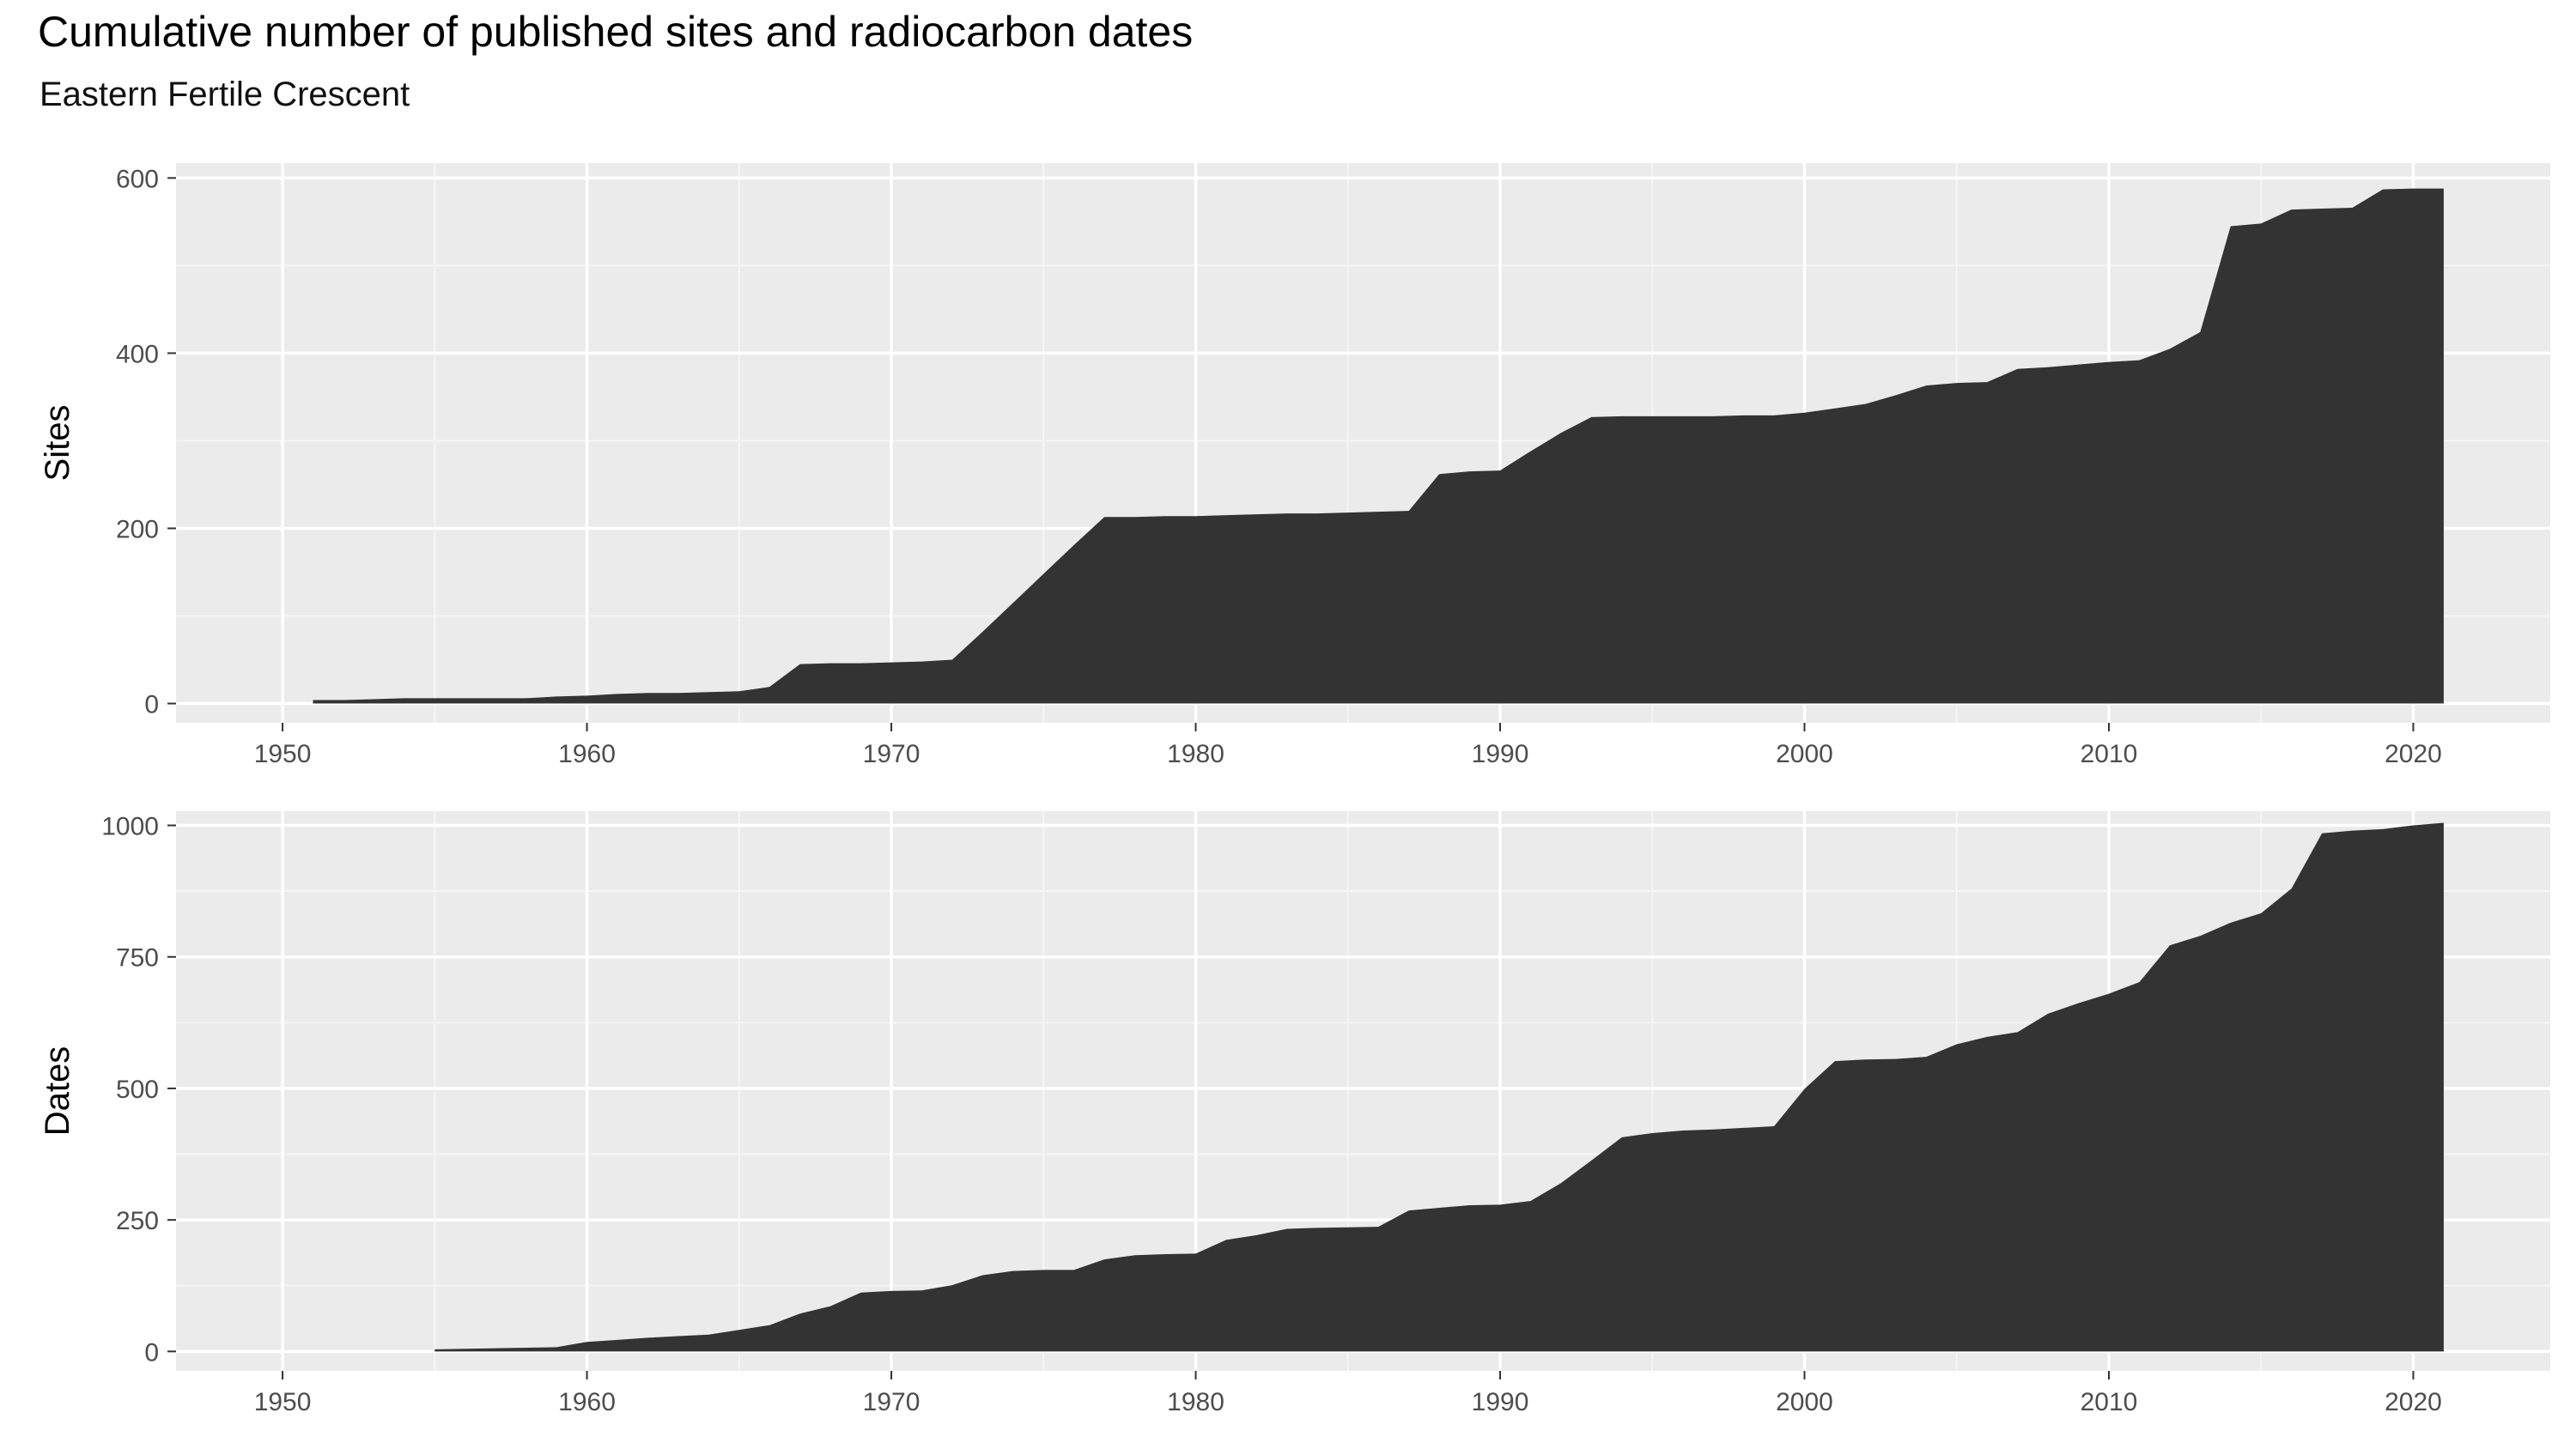  What do you see at coordinates (58, 1091) in the screenshot?
I see `y-axis-label: Dates` at bounding box center [58, 1091].